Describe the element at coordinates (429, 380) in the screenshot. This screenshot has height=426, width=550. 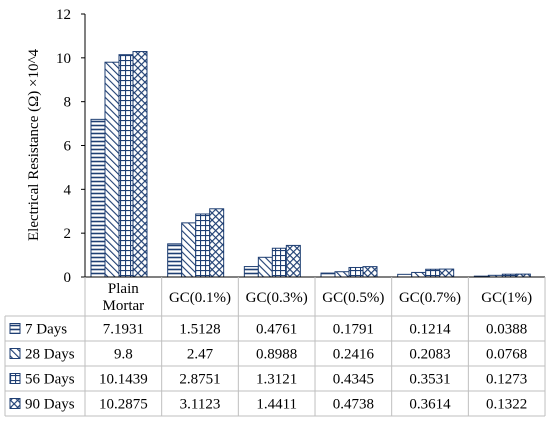
I see `data-label: 0.3531` at that location.